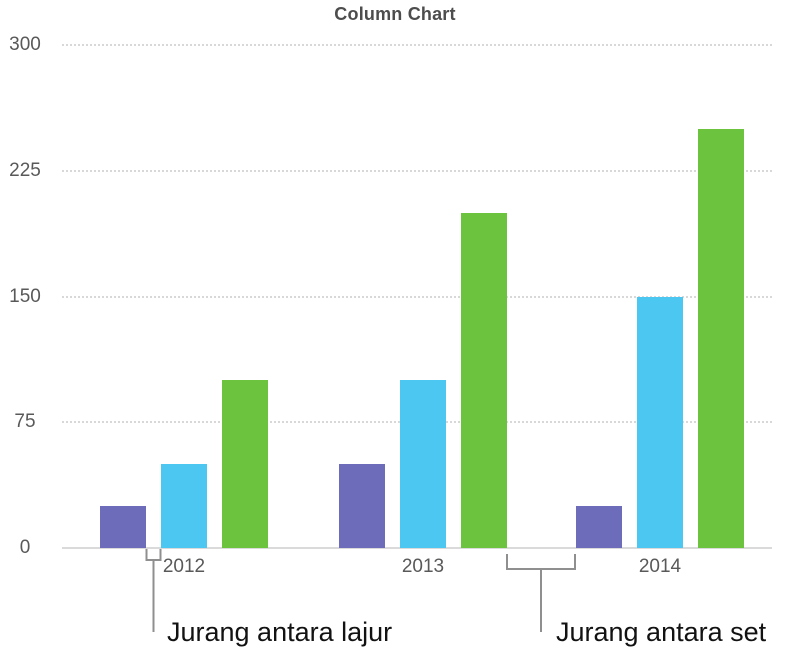  I want to click on y-tick-label-75: 75, so click(25, 422).